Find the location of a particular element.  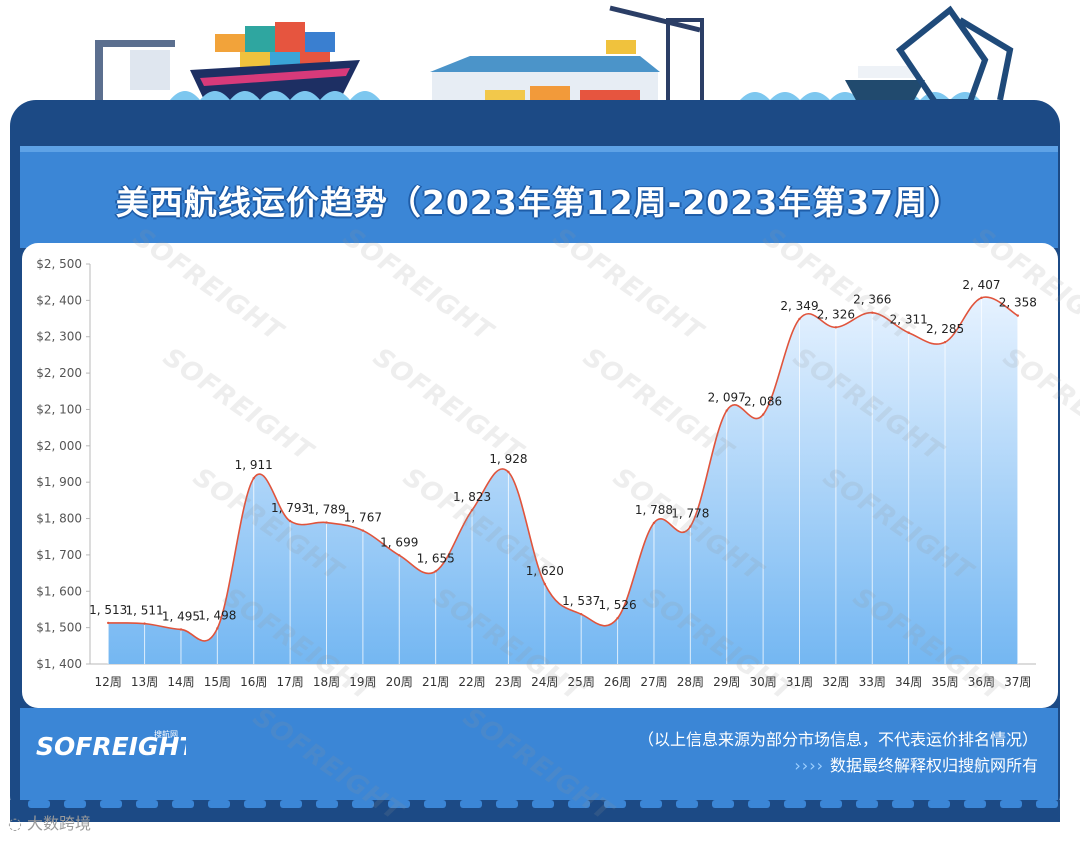

data-label: 2, 358 is located at coordinates (1018, 303).